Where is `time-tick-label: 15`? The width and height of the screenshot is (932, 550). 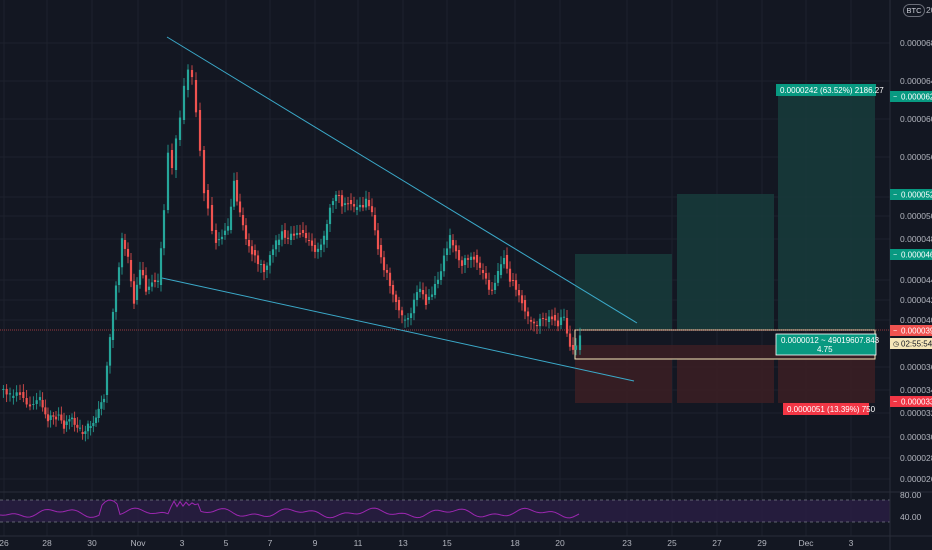 time-tick-label: 15 is located at coordinates (447, 543).